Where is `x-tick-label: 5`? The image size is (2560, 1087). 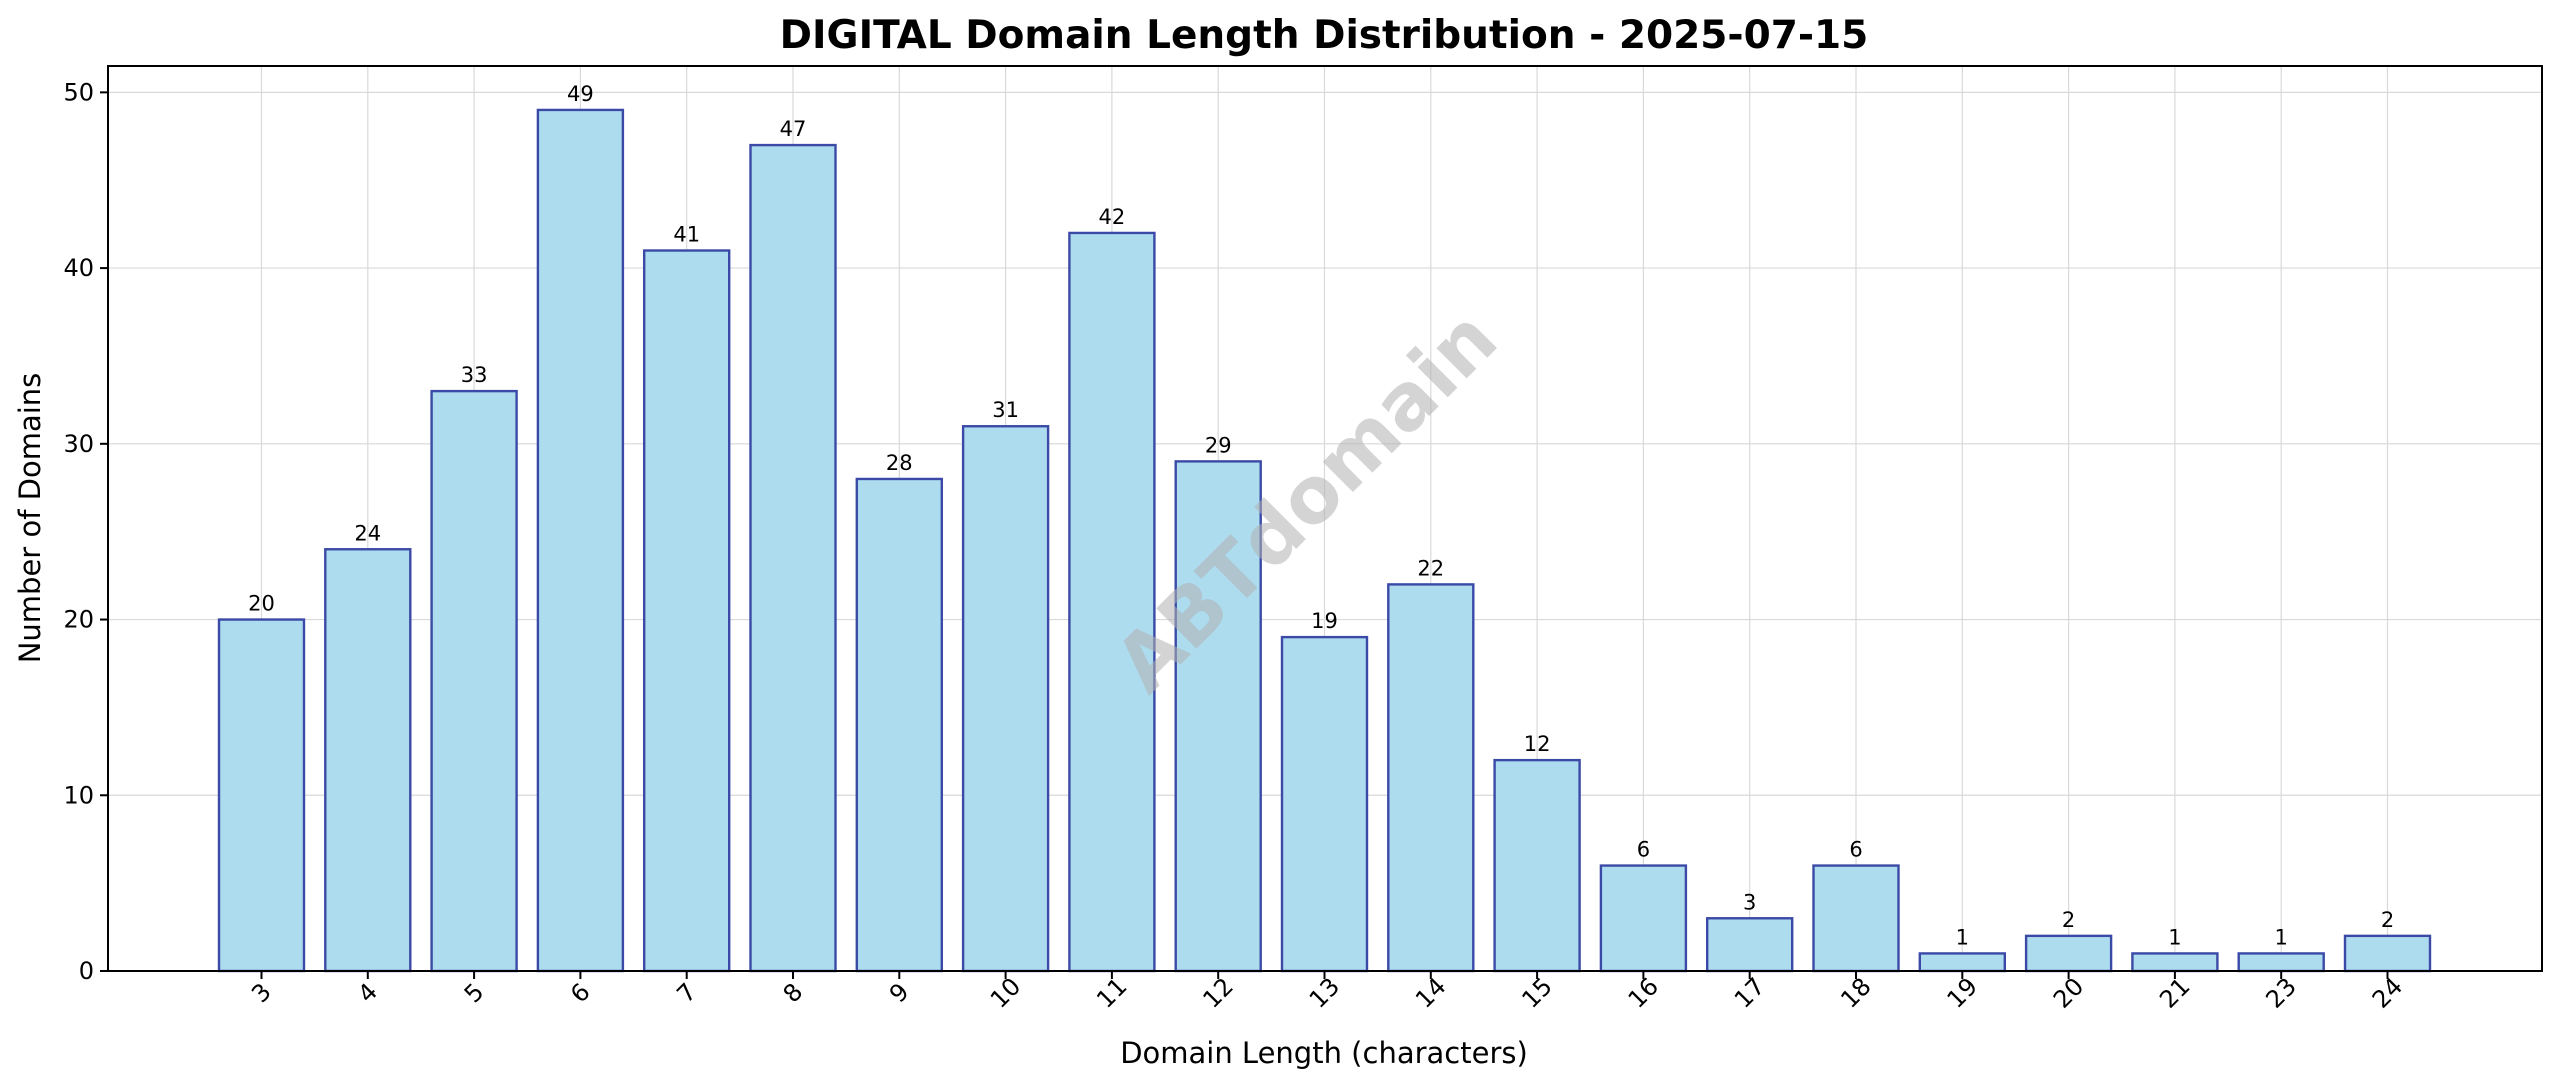
x-tick-label: 5 is located at coordinates (474, 993).